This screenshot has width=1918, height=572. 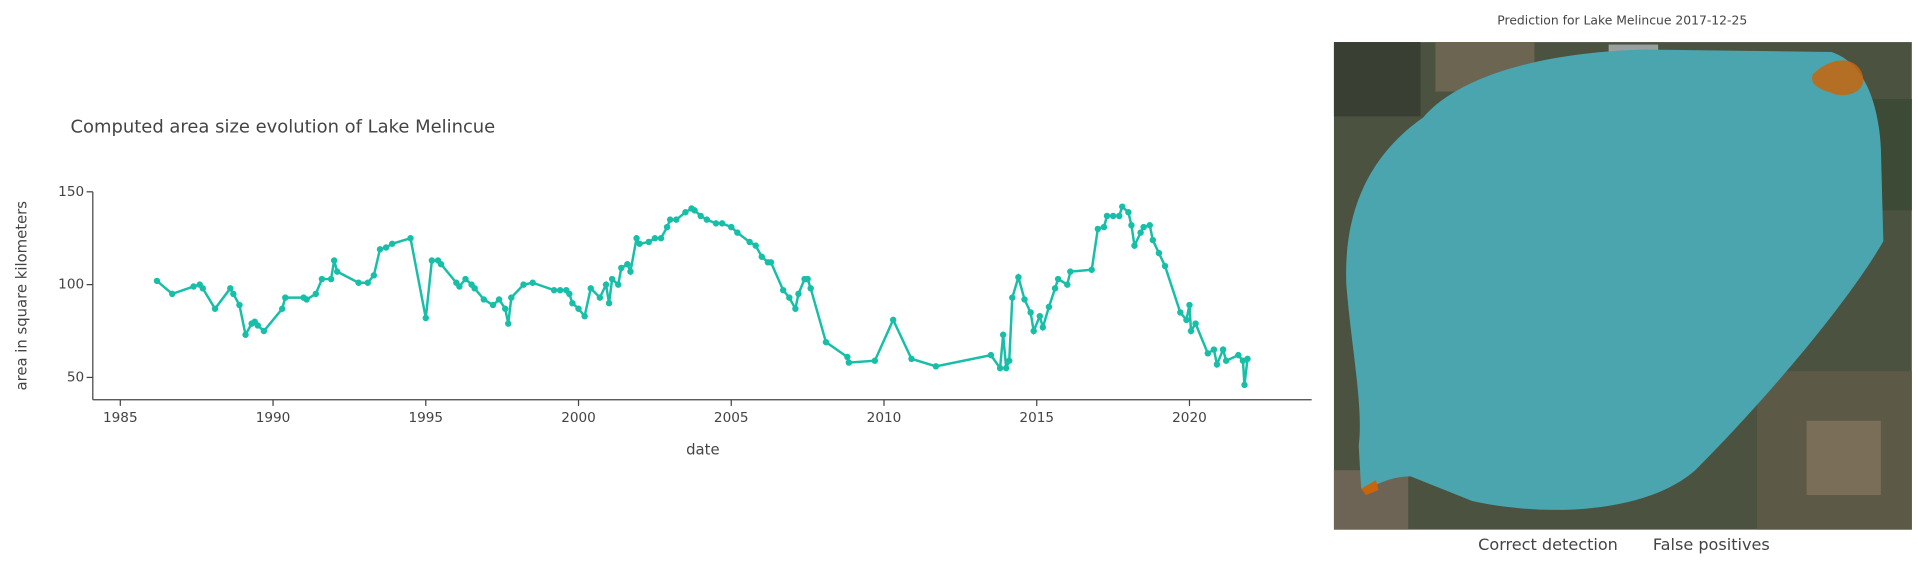 I want to click on x-tick-label: 2010, so click(x=884, y=418).